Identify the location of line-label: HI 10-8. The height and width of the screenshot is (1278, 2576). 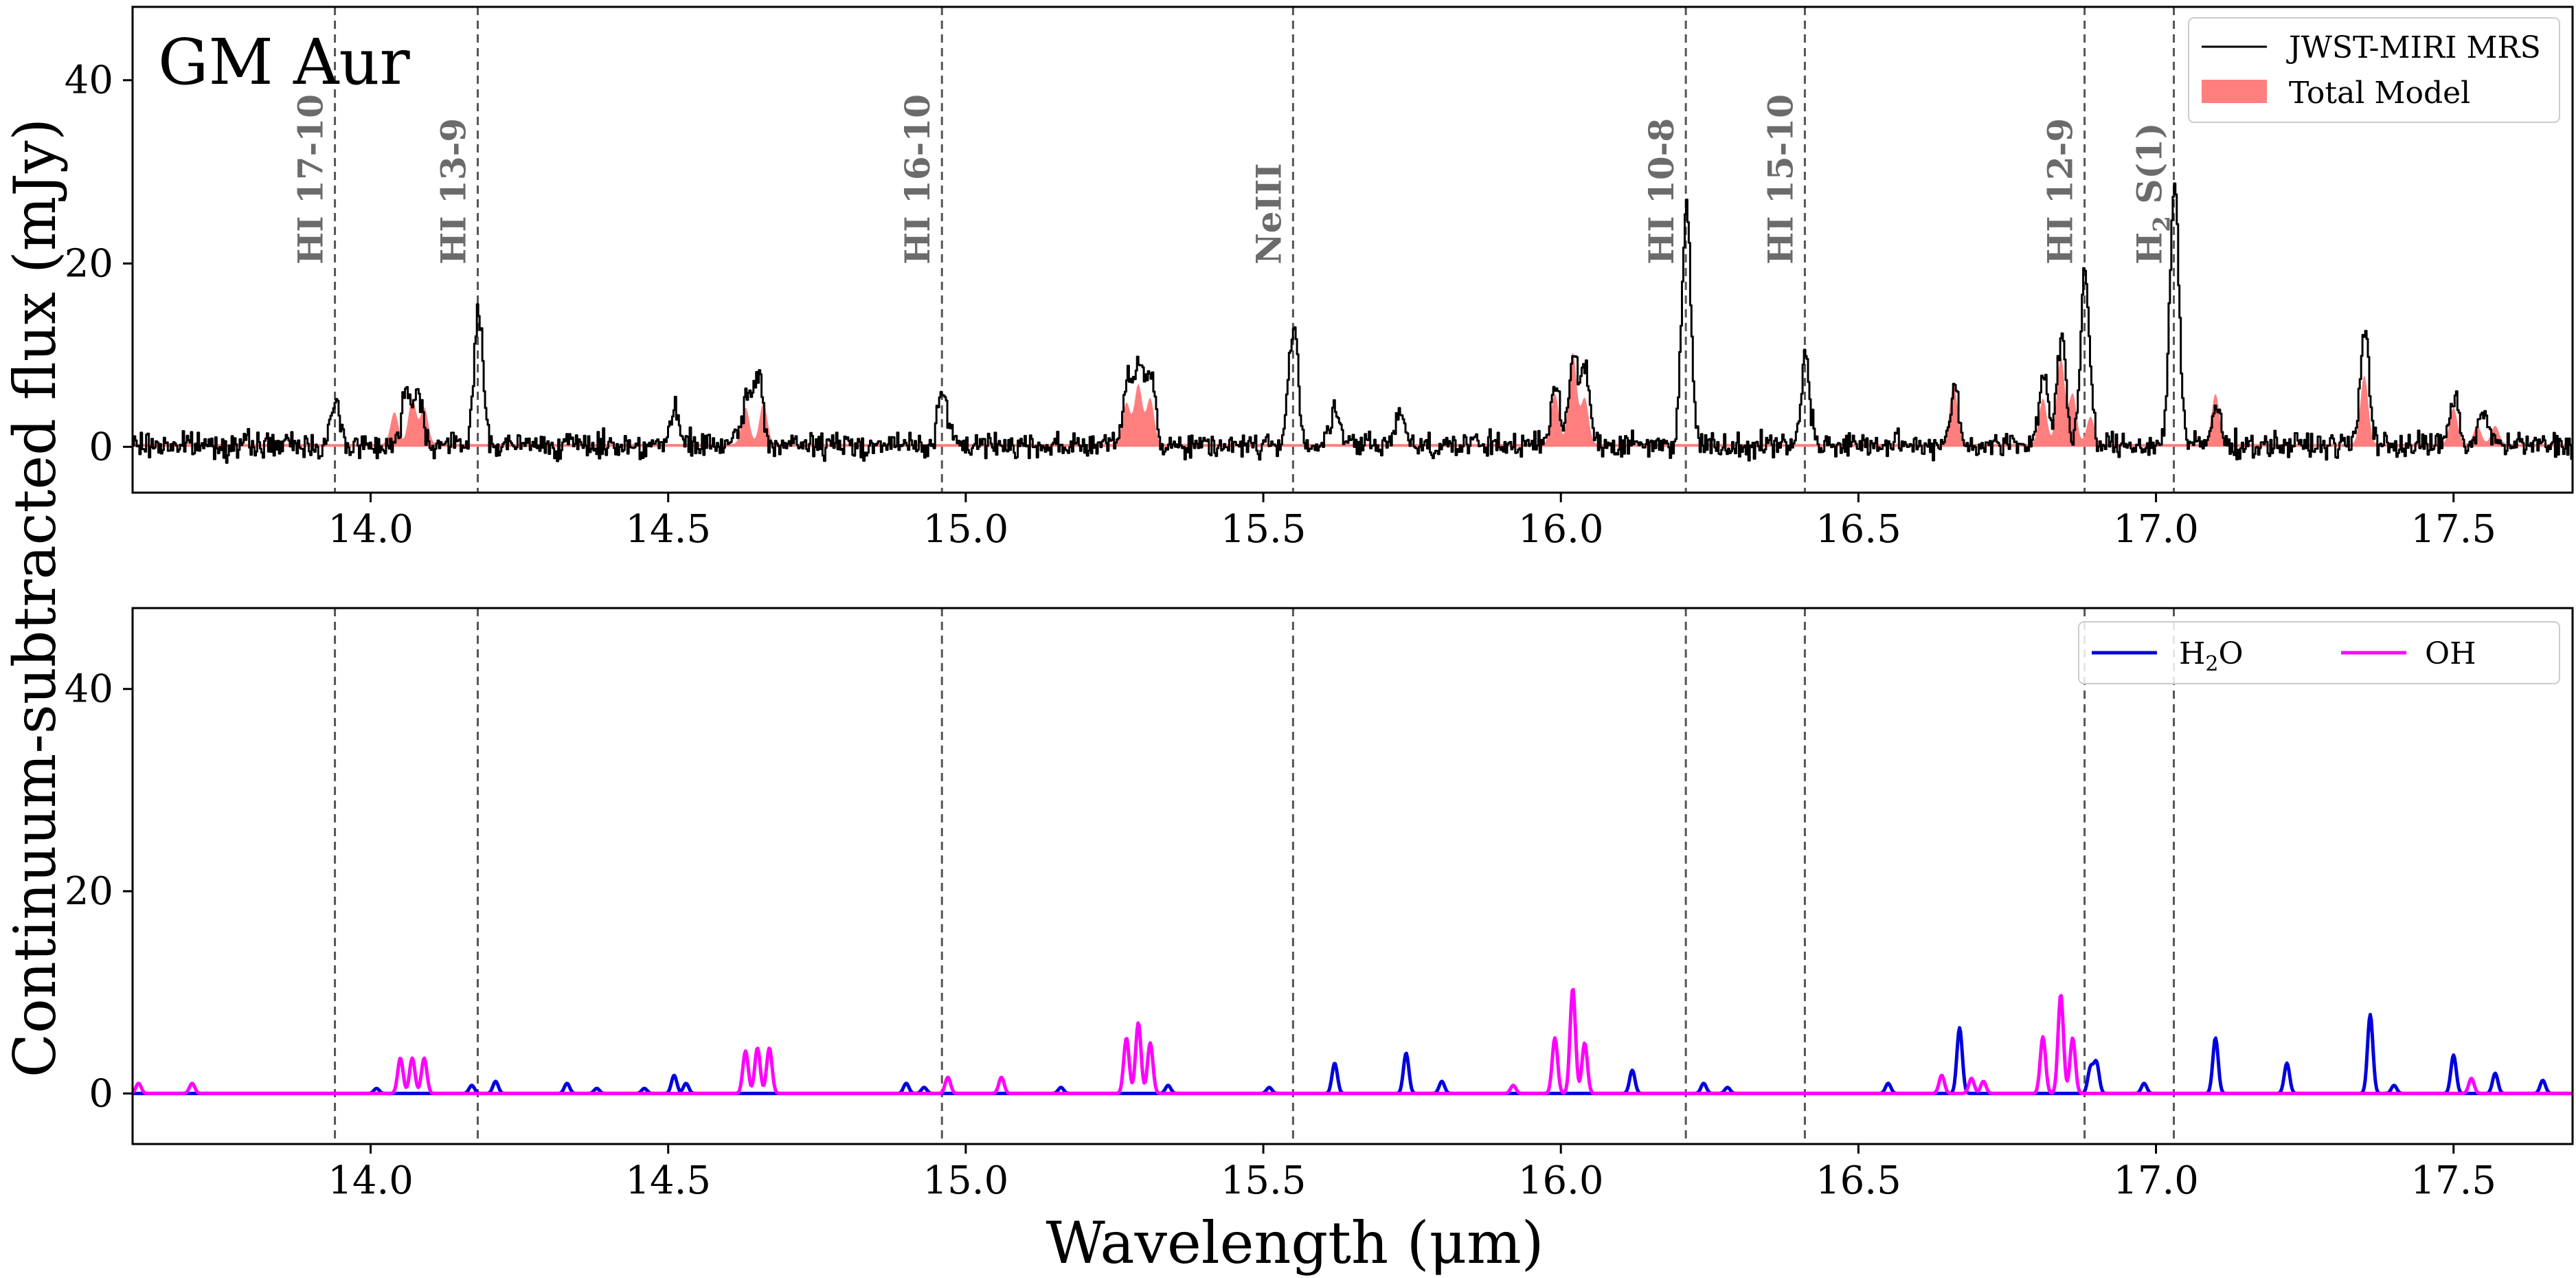
(1661, 191).